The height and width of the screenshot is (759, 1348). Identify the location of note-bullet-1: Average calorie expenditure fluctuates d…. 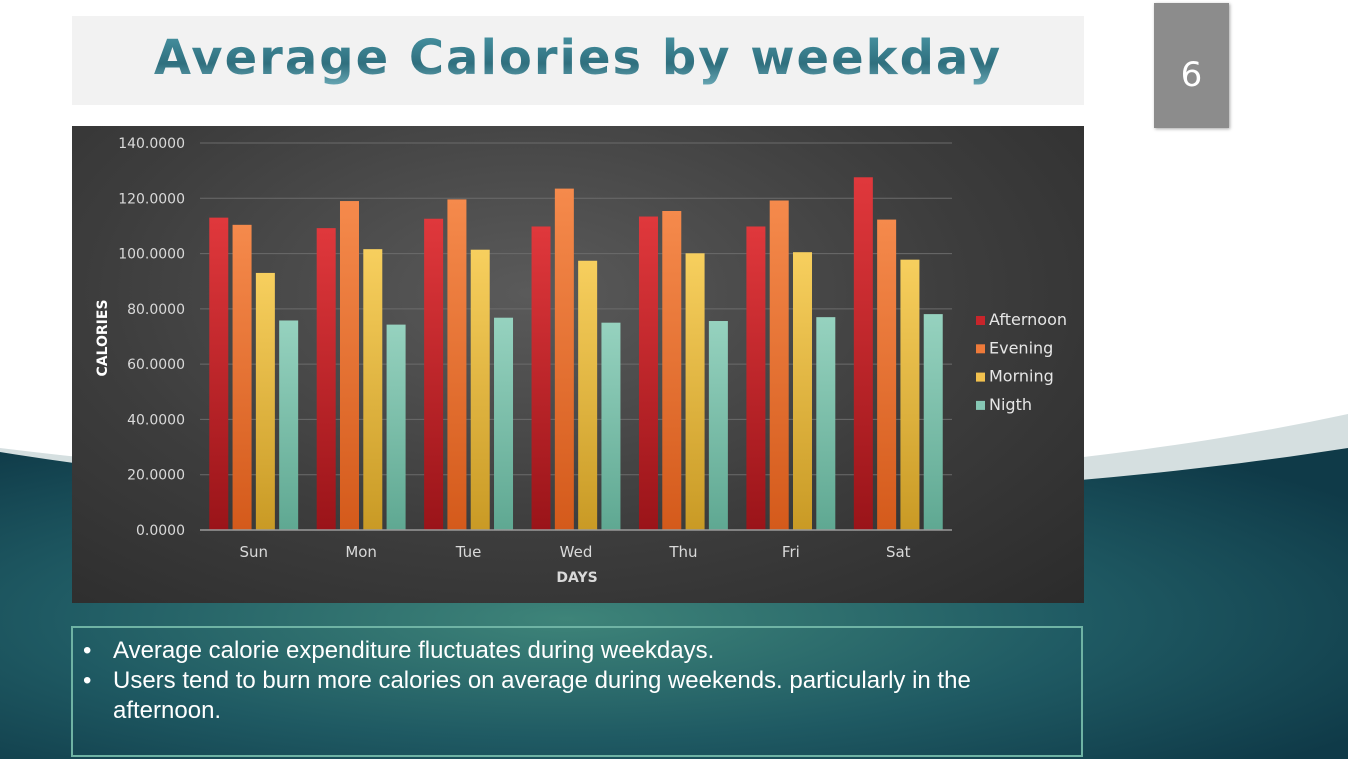
(562, 651).